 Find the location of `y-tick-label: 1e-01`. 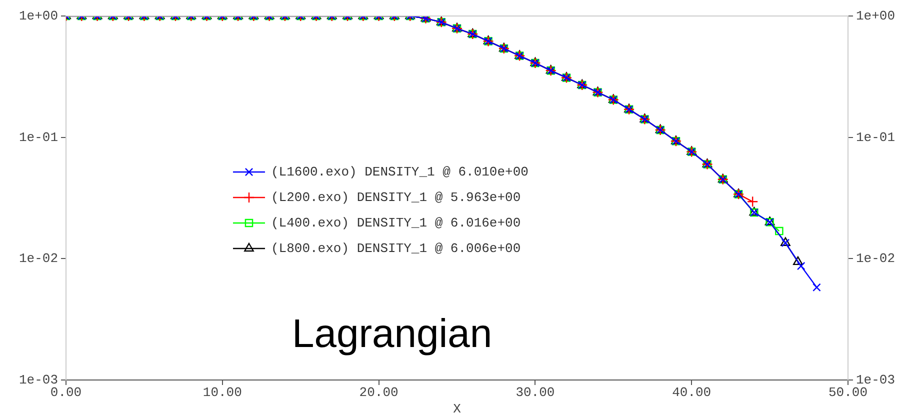

y-tick-label: 1e-01 is located at coordinates (38, 137).